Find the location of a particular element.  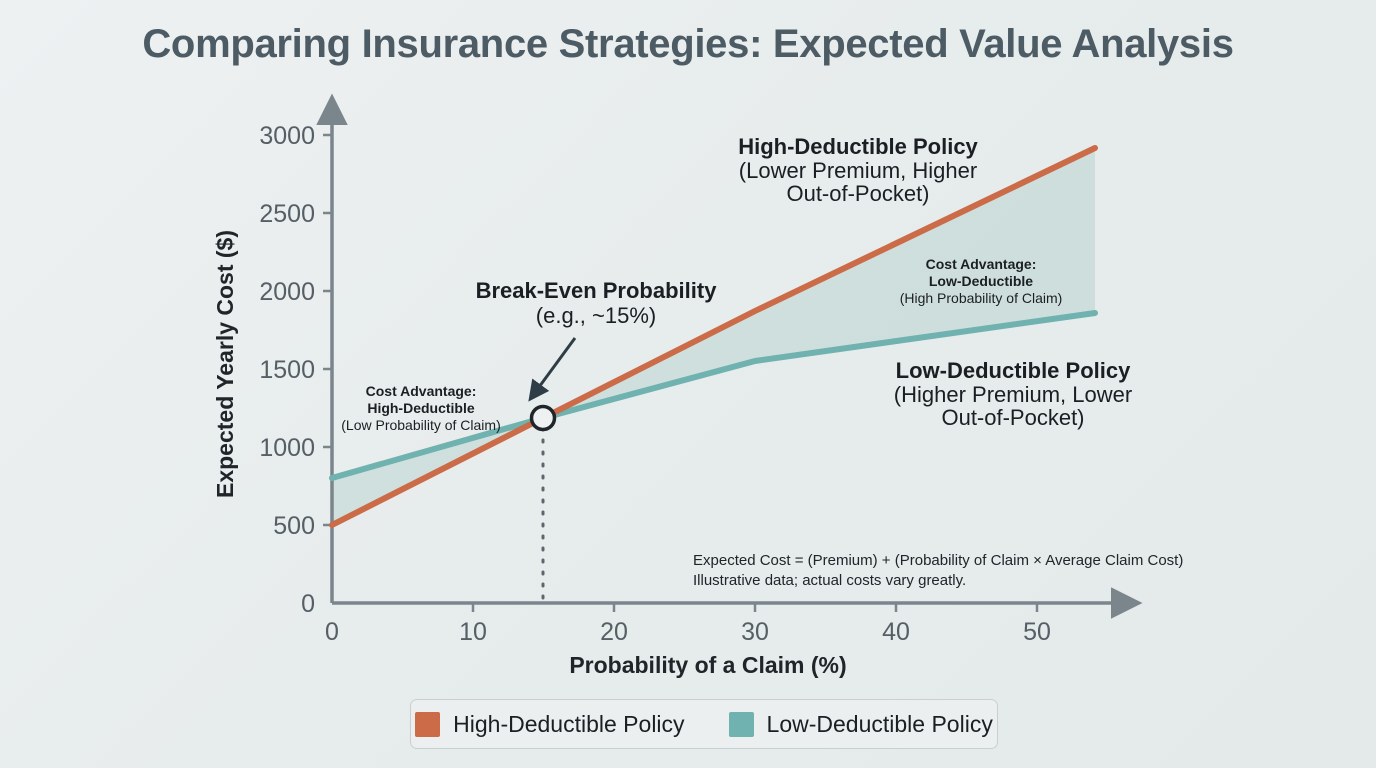

y-axis-tick-labels: 3000 2500 2000 1500 1000 500 0 is located at coordinates (287, 370).